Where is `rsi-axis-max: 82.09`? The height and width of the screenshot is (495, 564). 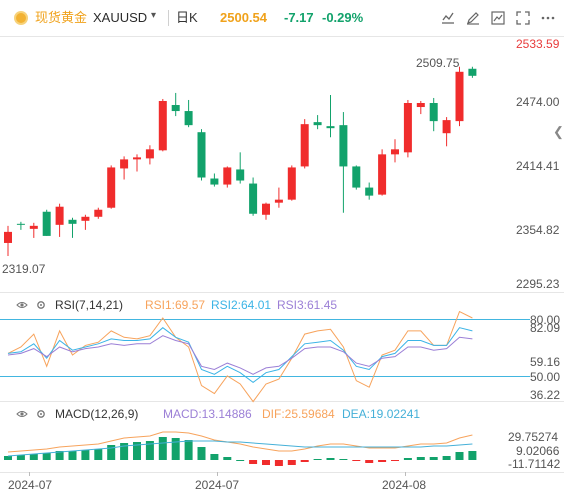 rsi-axis-max: 82.09 is located at coordinates (545, 328).